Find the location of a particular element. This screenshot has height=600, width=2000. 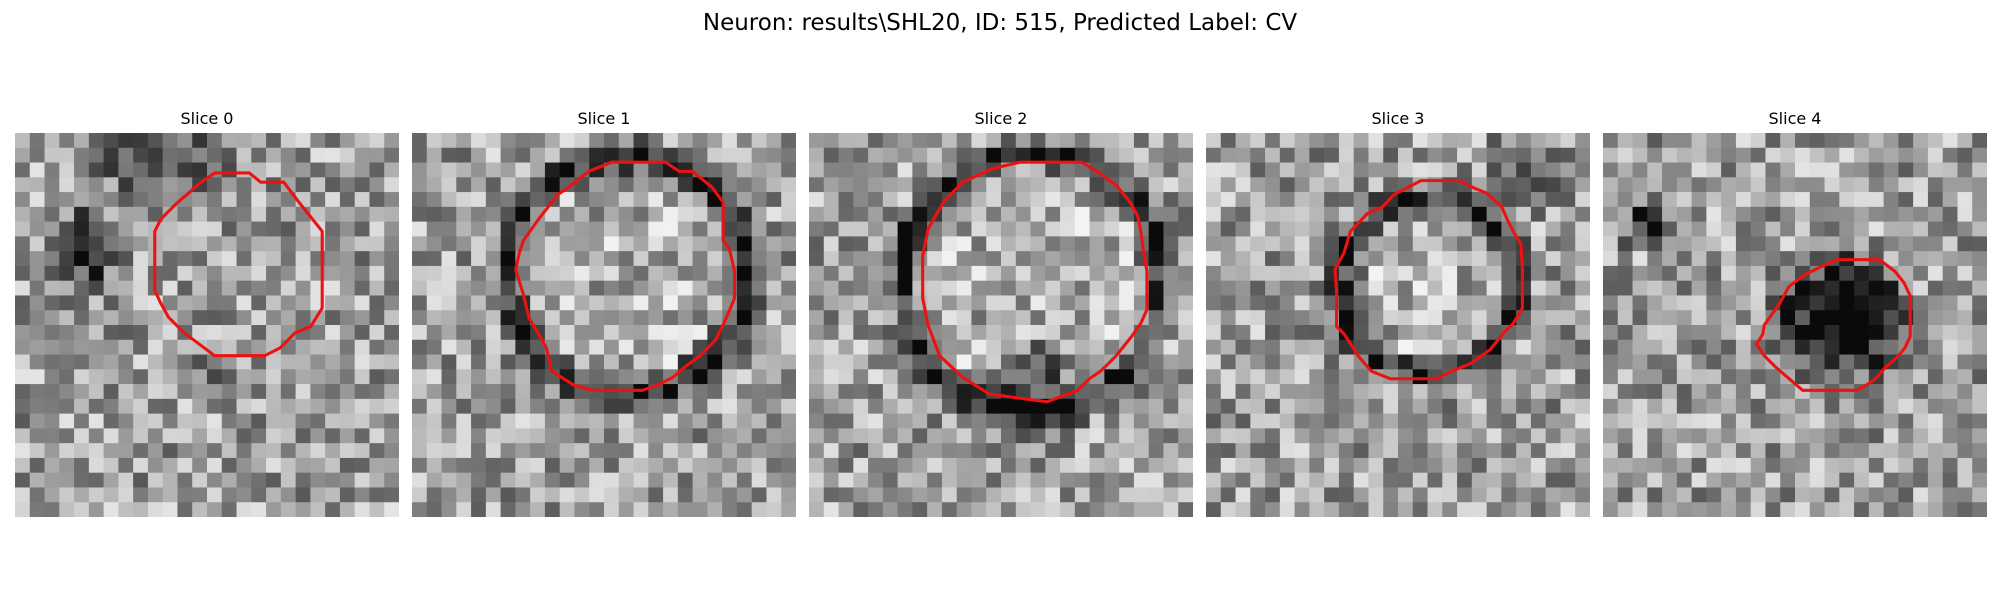

slice-4-pixels is located at coordinates (1795, 325).